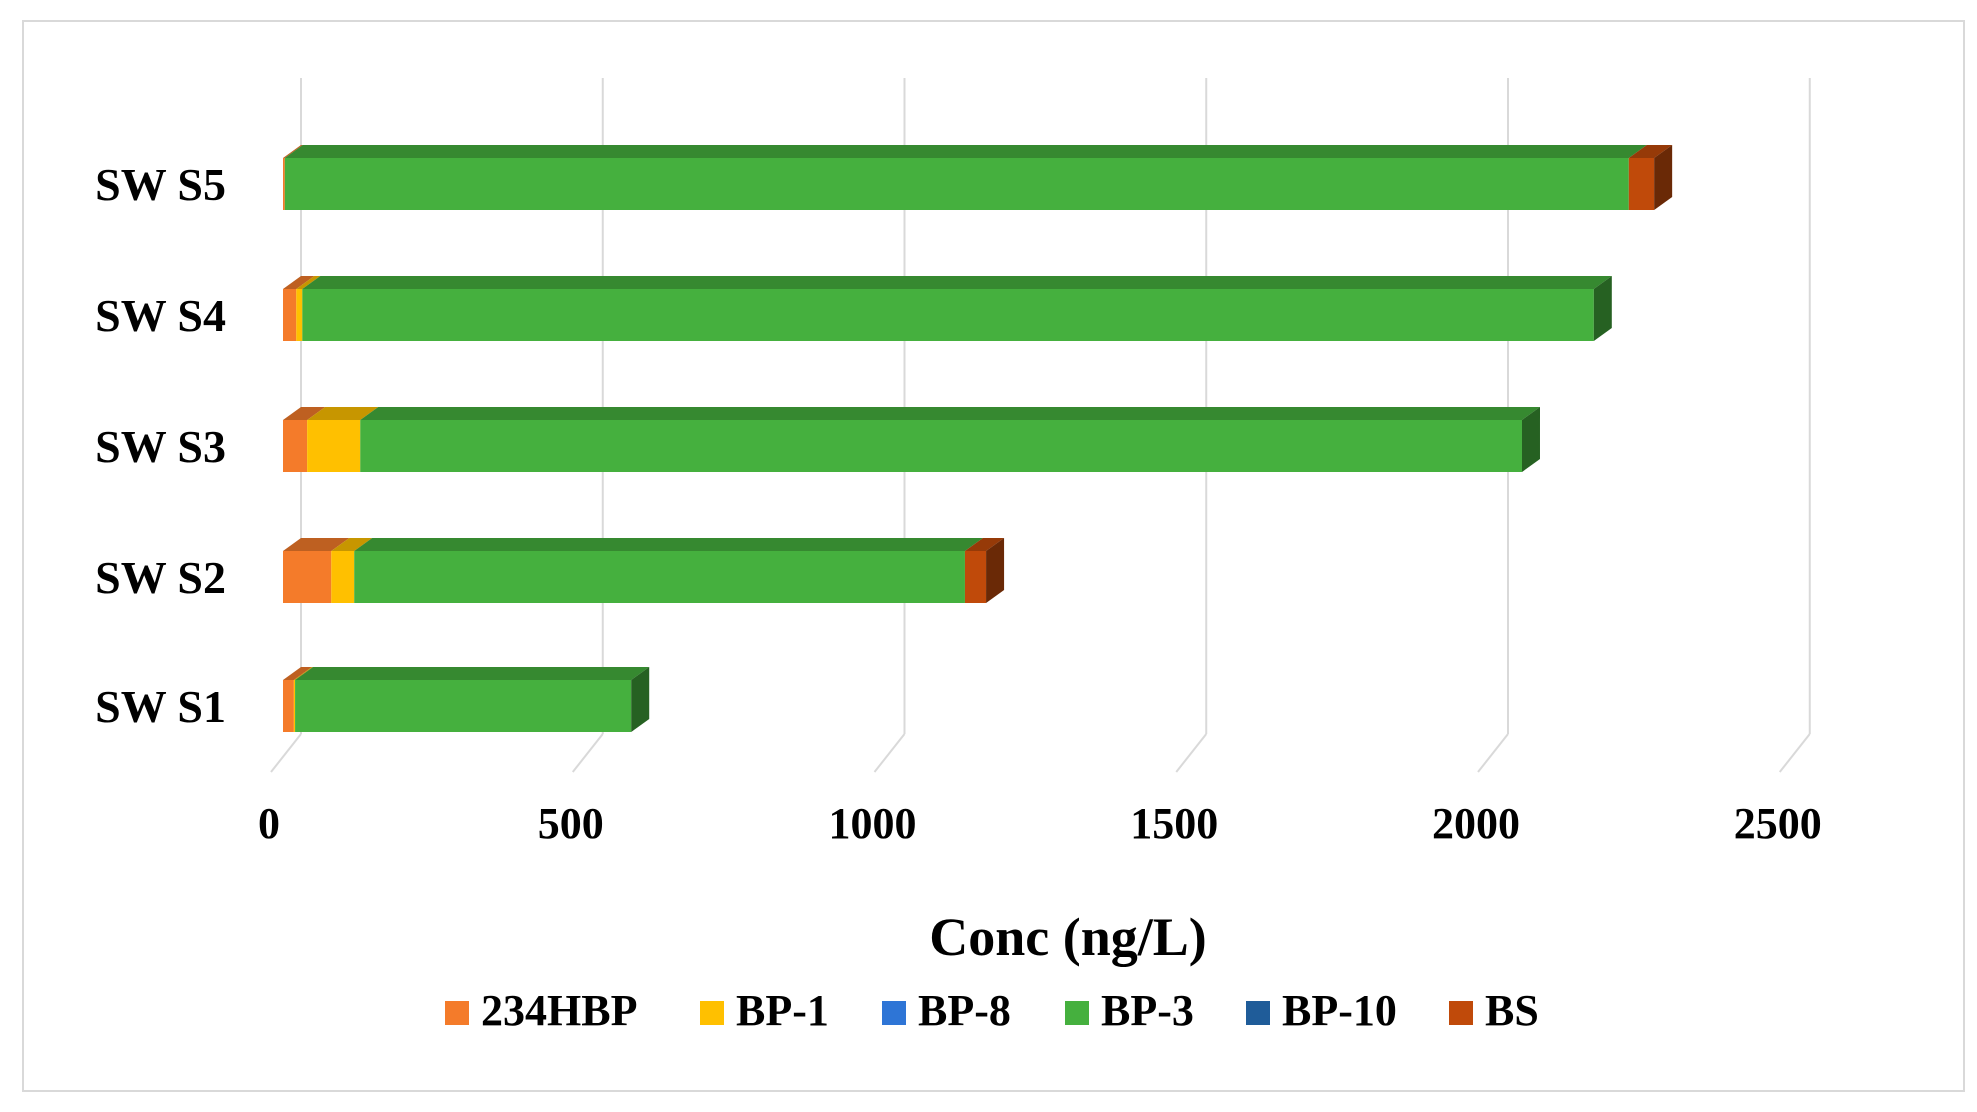  Describe the element at coordinates (269, 823) in the screenshot. I see `x-tick-label: 0` at that location.